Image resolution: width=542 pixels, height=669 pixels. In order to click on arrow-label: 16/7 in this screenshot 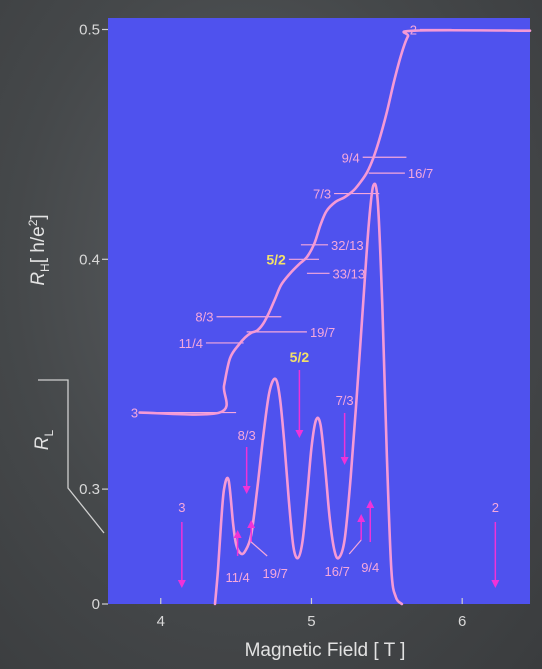, I will do `click(337, 571)`.